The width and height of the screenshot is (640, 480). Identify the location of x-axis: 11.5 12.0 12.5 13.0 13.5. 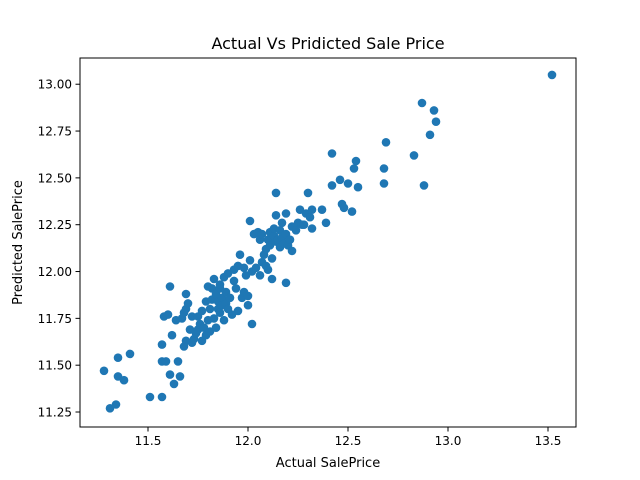
(348, 437).